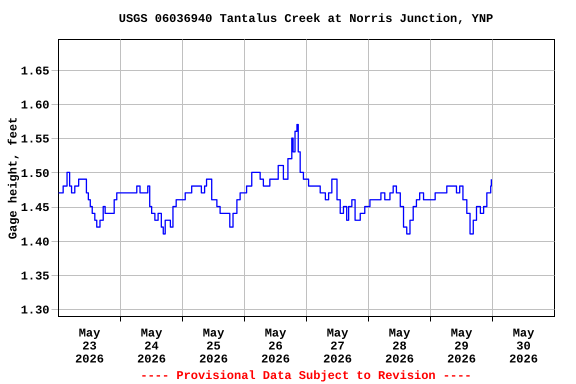 The width and height of the screenshot is (576, 384). Describe the element at coordinates (275, 346) in the screenshot. I see `x-tick-label: May 26 2026` at that location.